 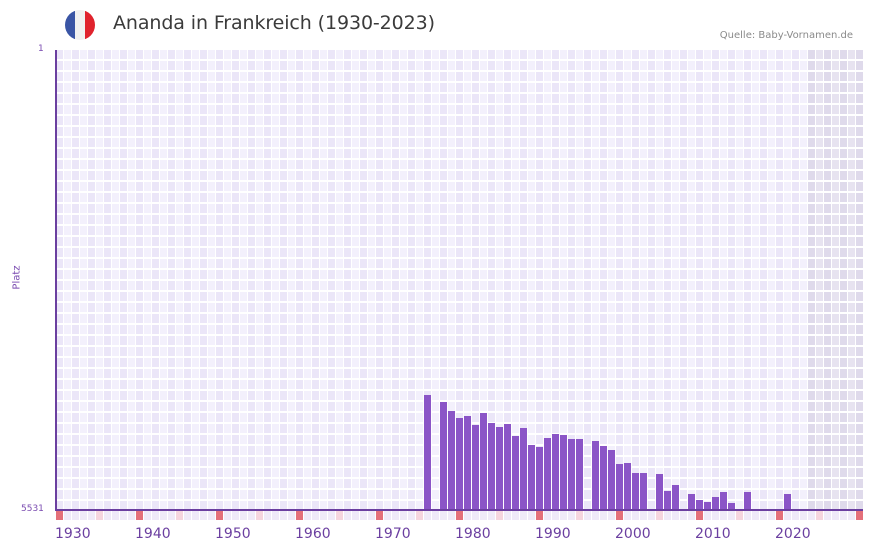 What do you see at coordinates (563, 472) in the screenshot?
I see `bar-1993` at bounding box center [563, 472].